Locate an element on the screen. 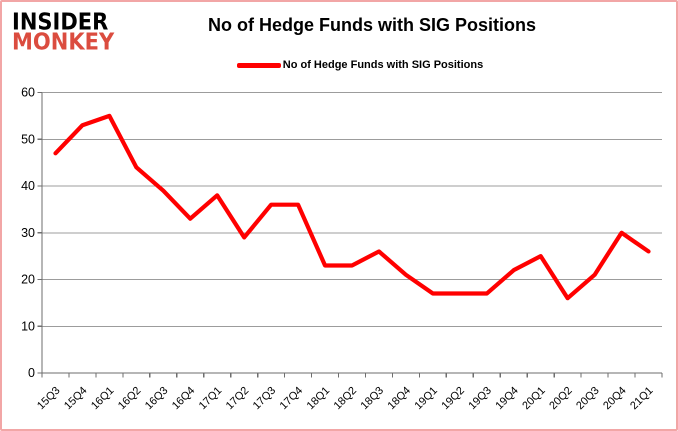  svg-text: 0 is located at coordinates (31, 373).